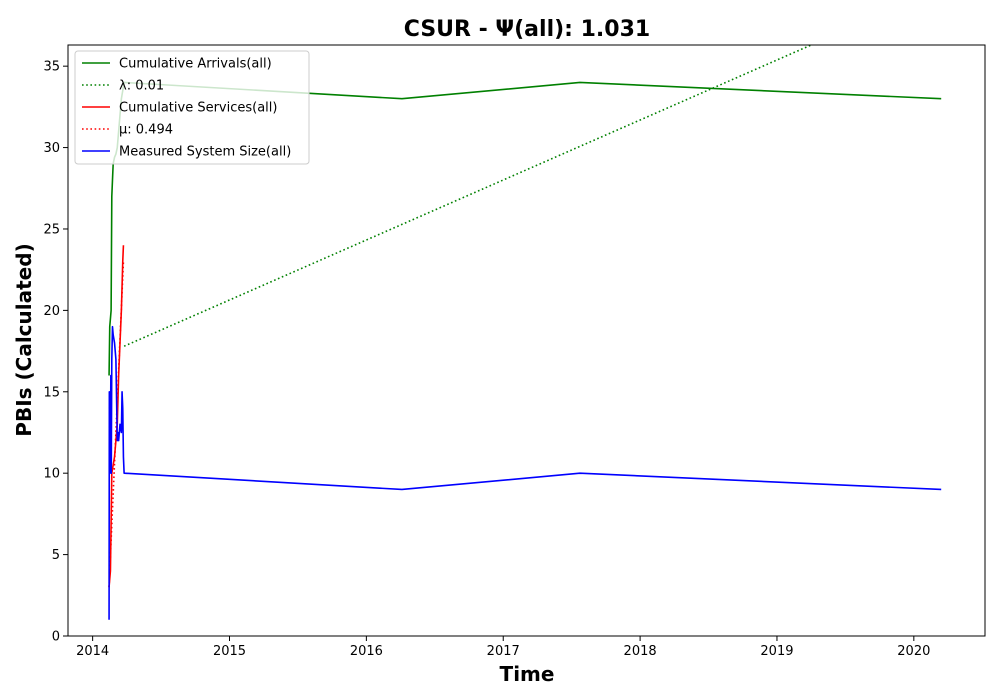 This screenshot has height=700, width=1000. Describe the element at coordinates (503, 651) in the screenshot. I see `x-tick-label: 2017` at that location.